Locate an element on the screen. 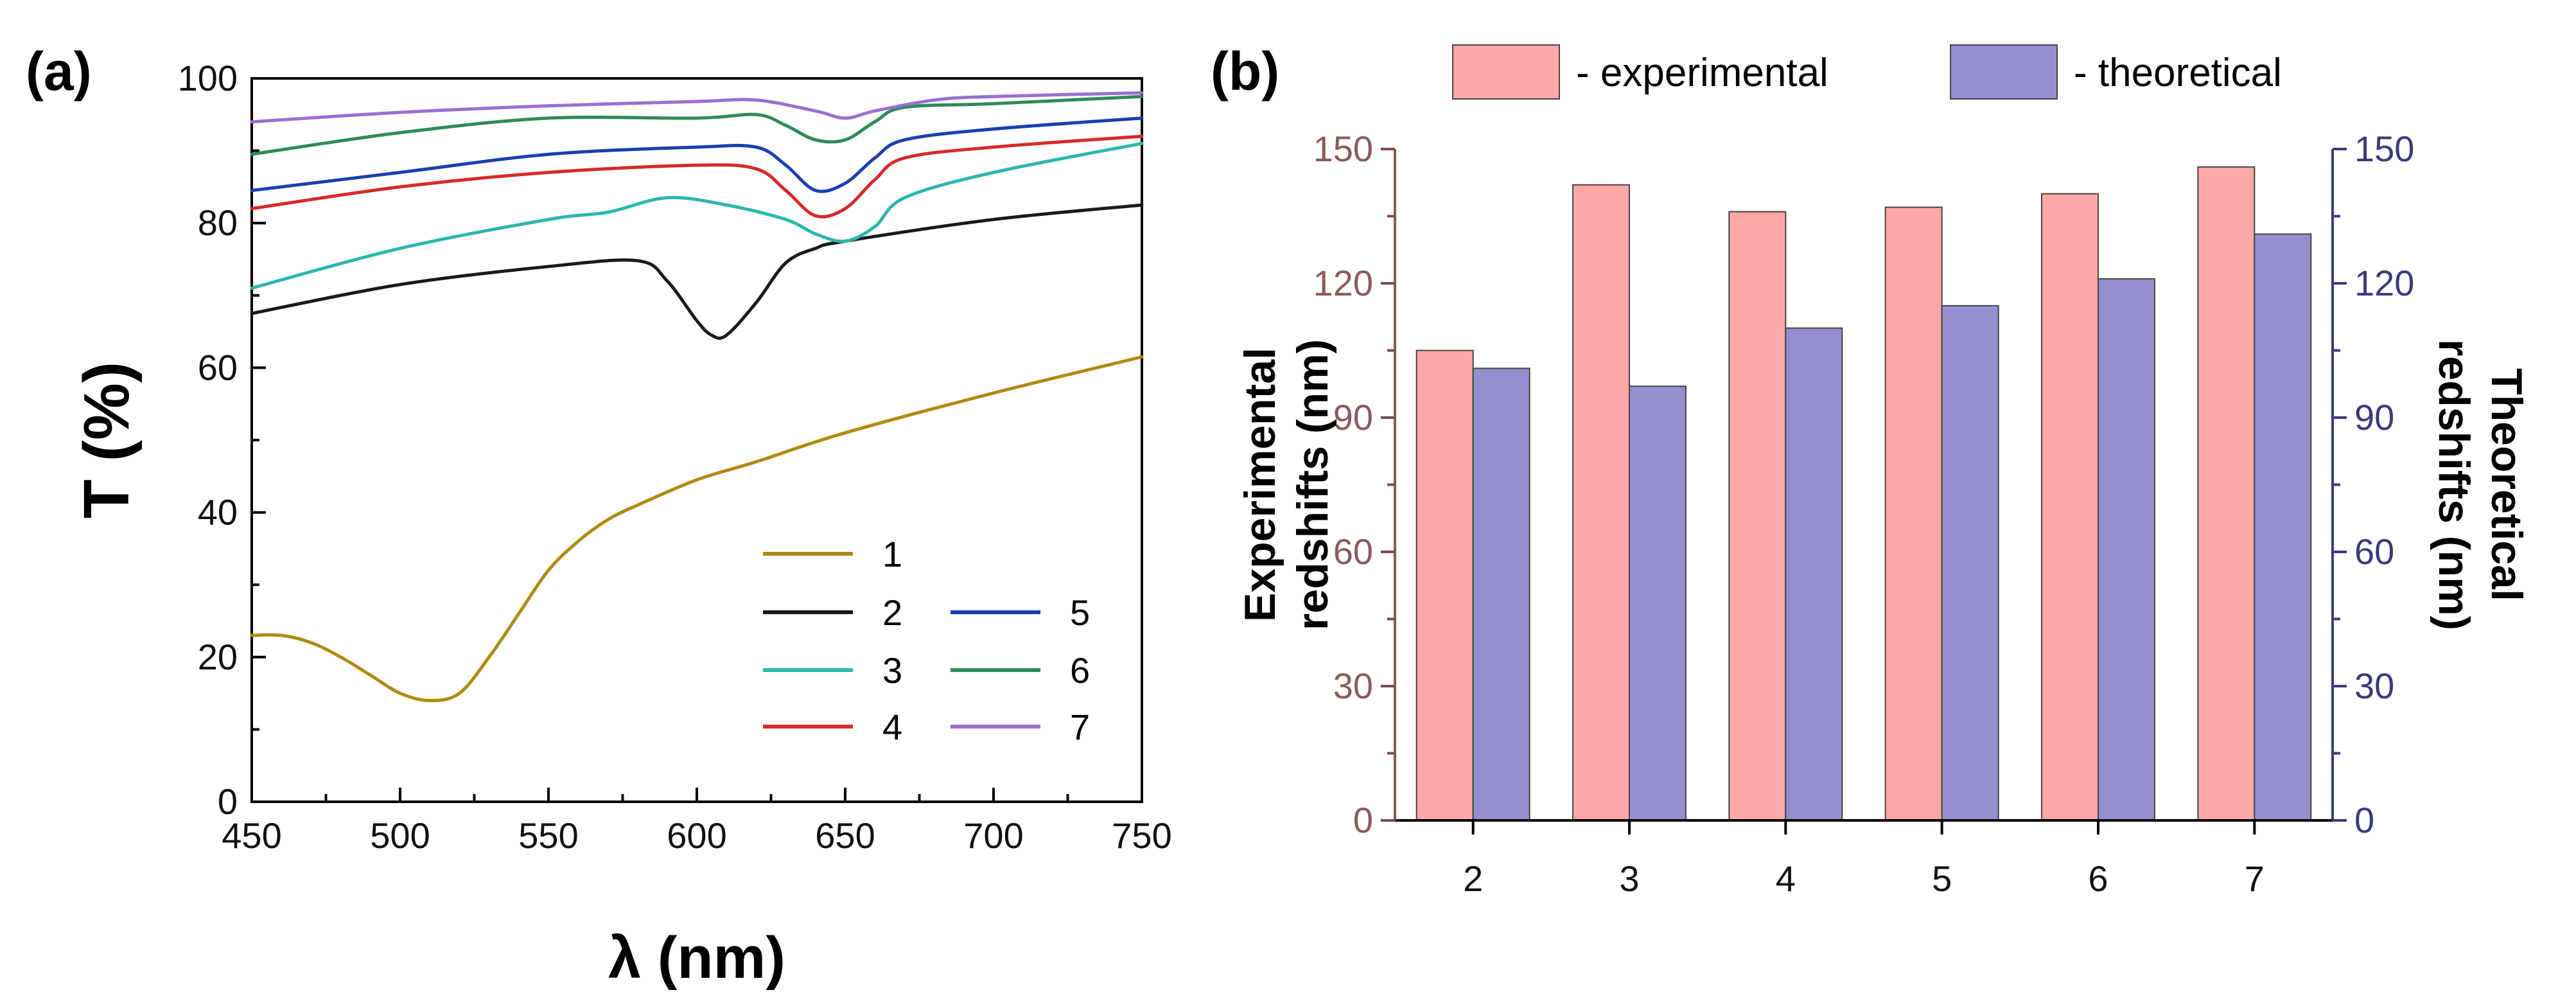 This screenshot has width=2576, height=999. panel-b-label: (b) is located at coordinates (1245, 71).